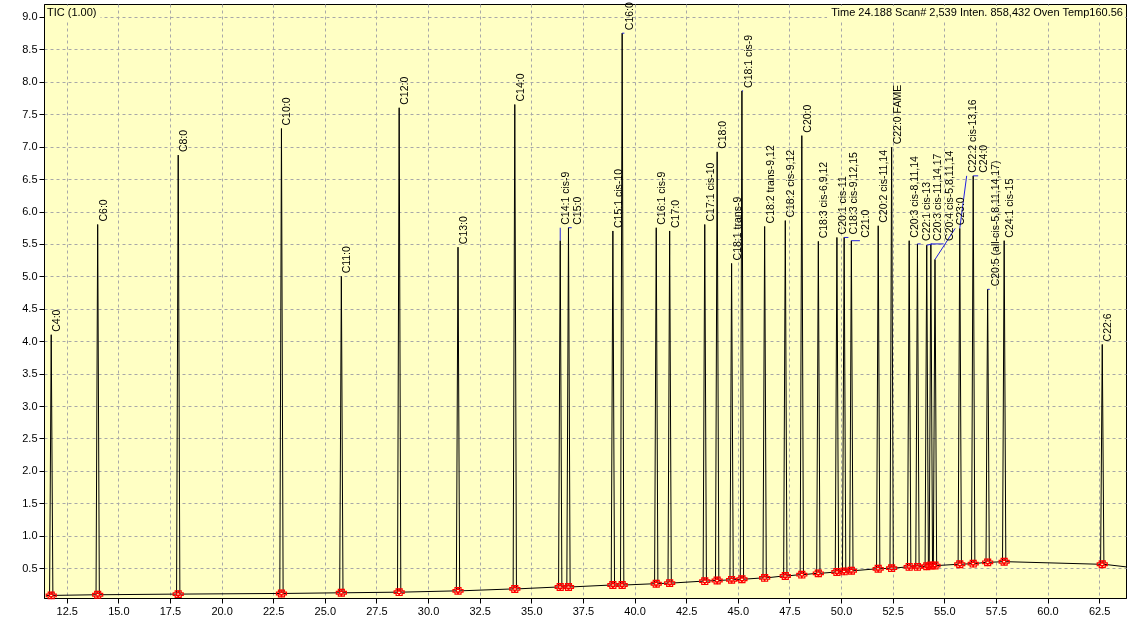 The image size is (1139, 619). Describe the element at coordinates (583, 610) in the screenshot. I see `x-tick-label: 37.5` at that location.